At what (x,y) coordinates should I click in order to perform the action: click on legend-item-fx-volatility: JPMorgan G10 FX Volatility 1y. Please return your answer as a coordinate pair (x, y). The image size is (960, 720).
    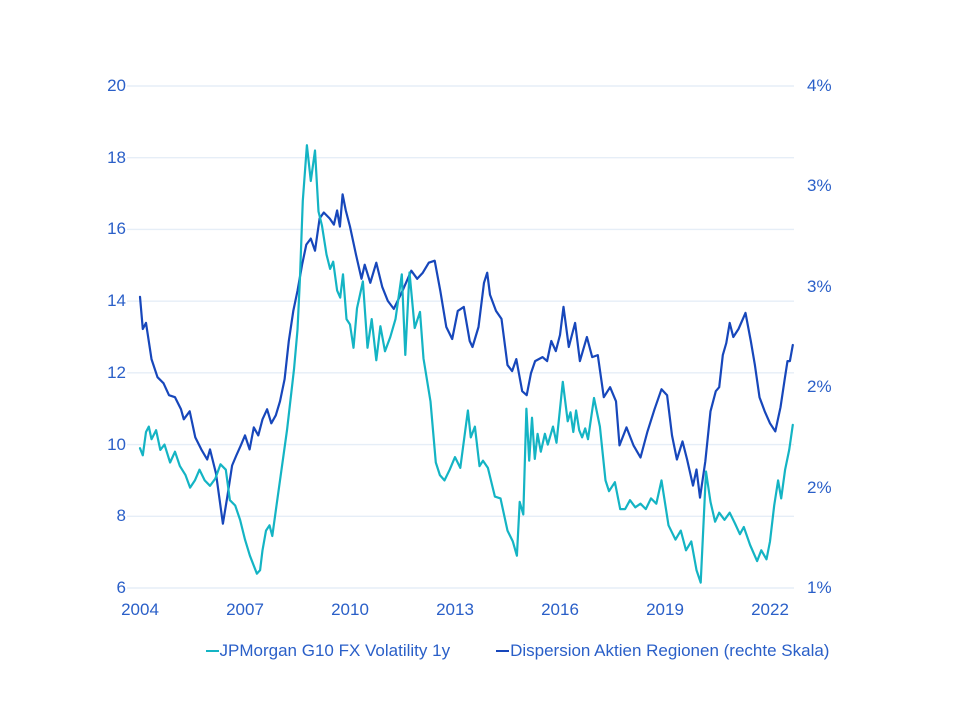
    Looking at the image, I should click on (328, 651).